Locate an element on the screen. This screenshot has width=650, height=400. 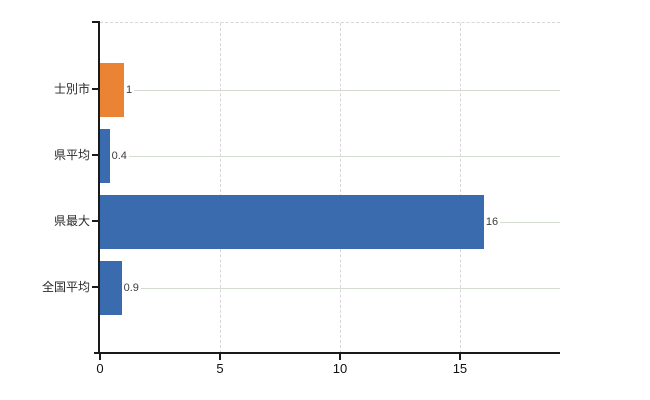
x-tick-label: 0 is located at coordinates (100, 368).